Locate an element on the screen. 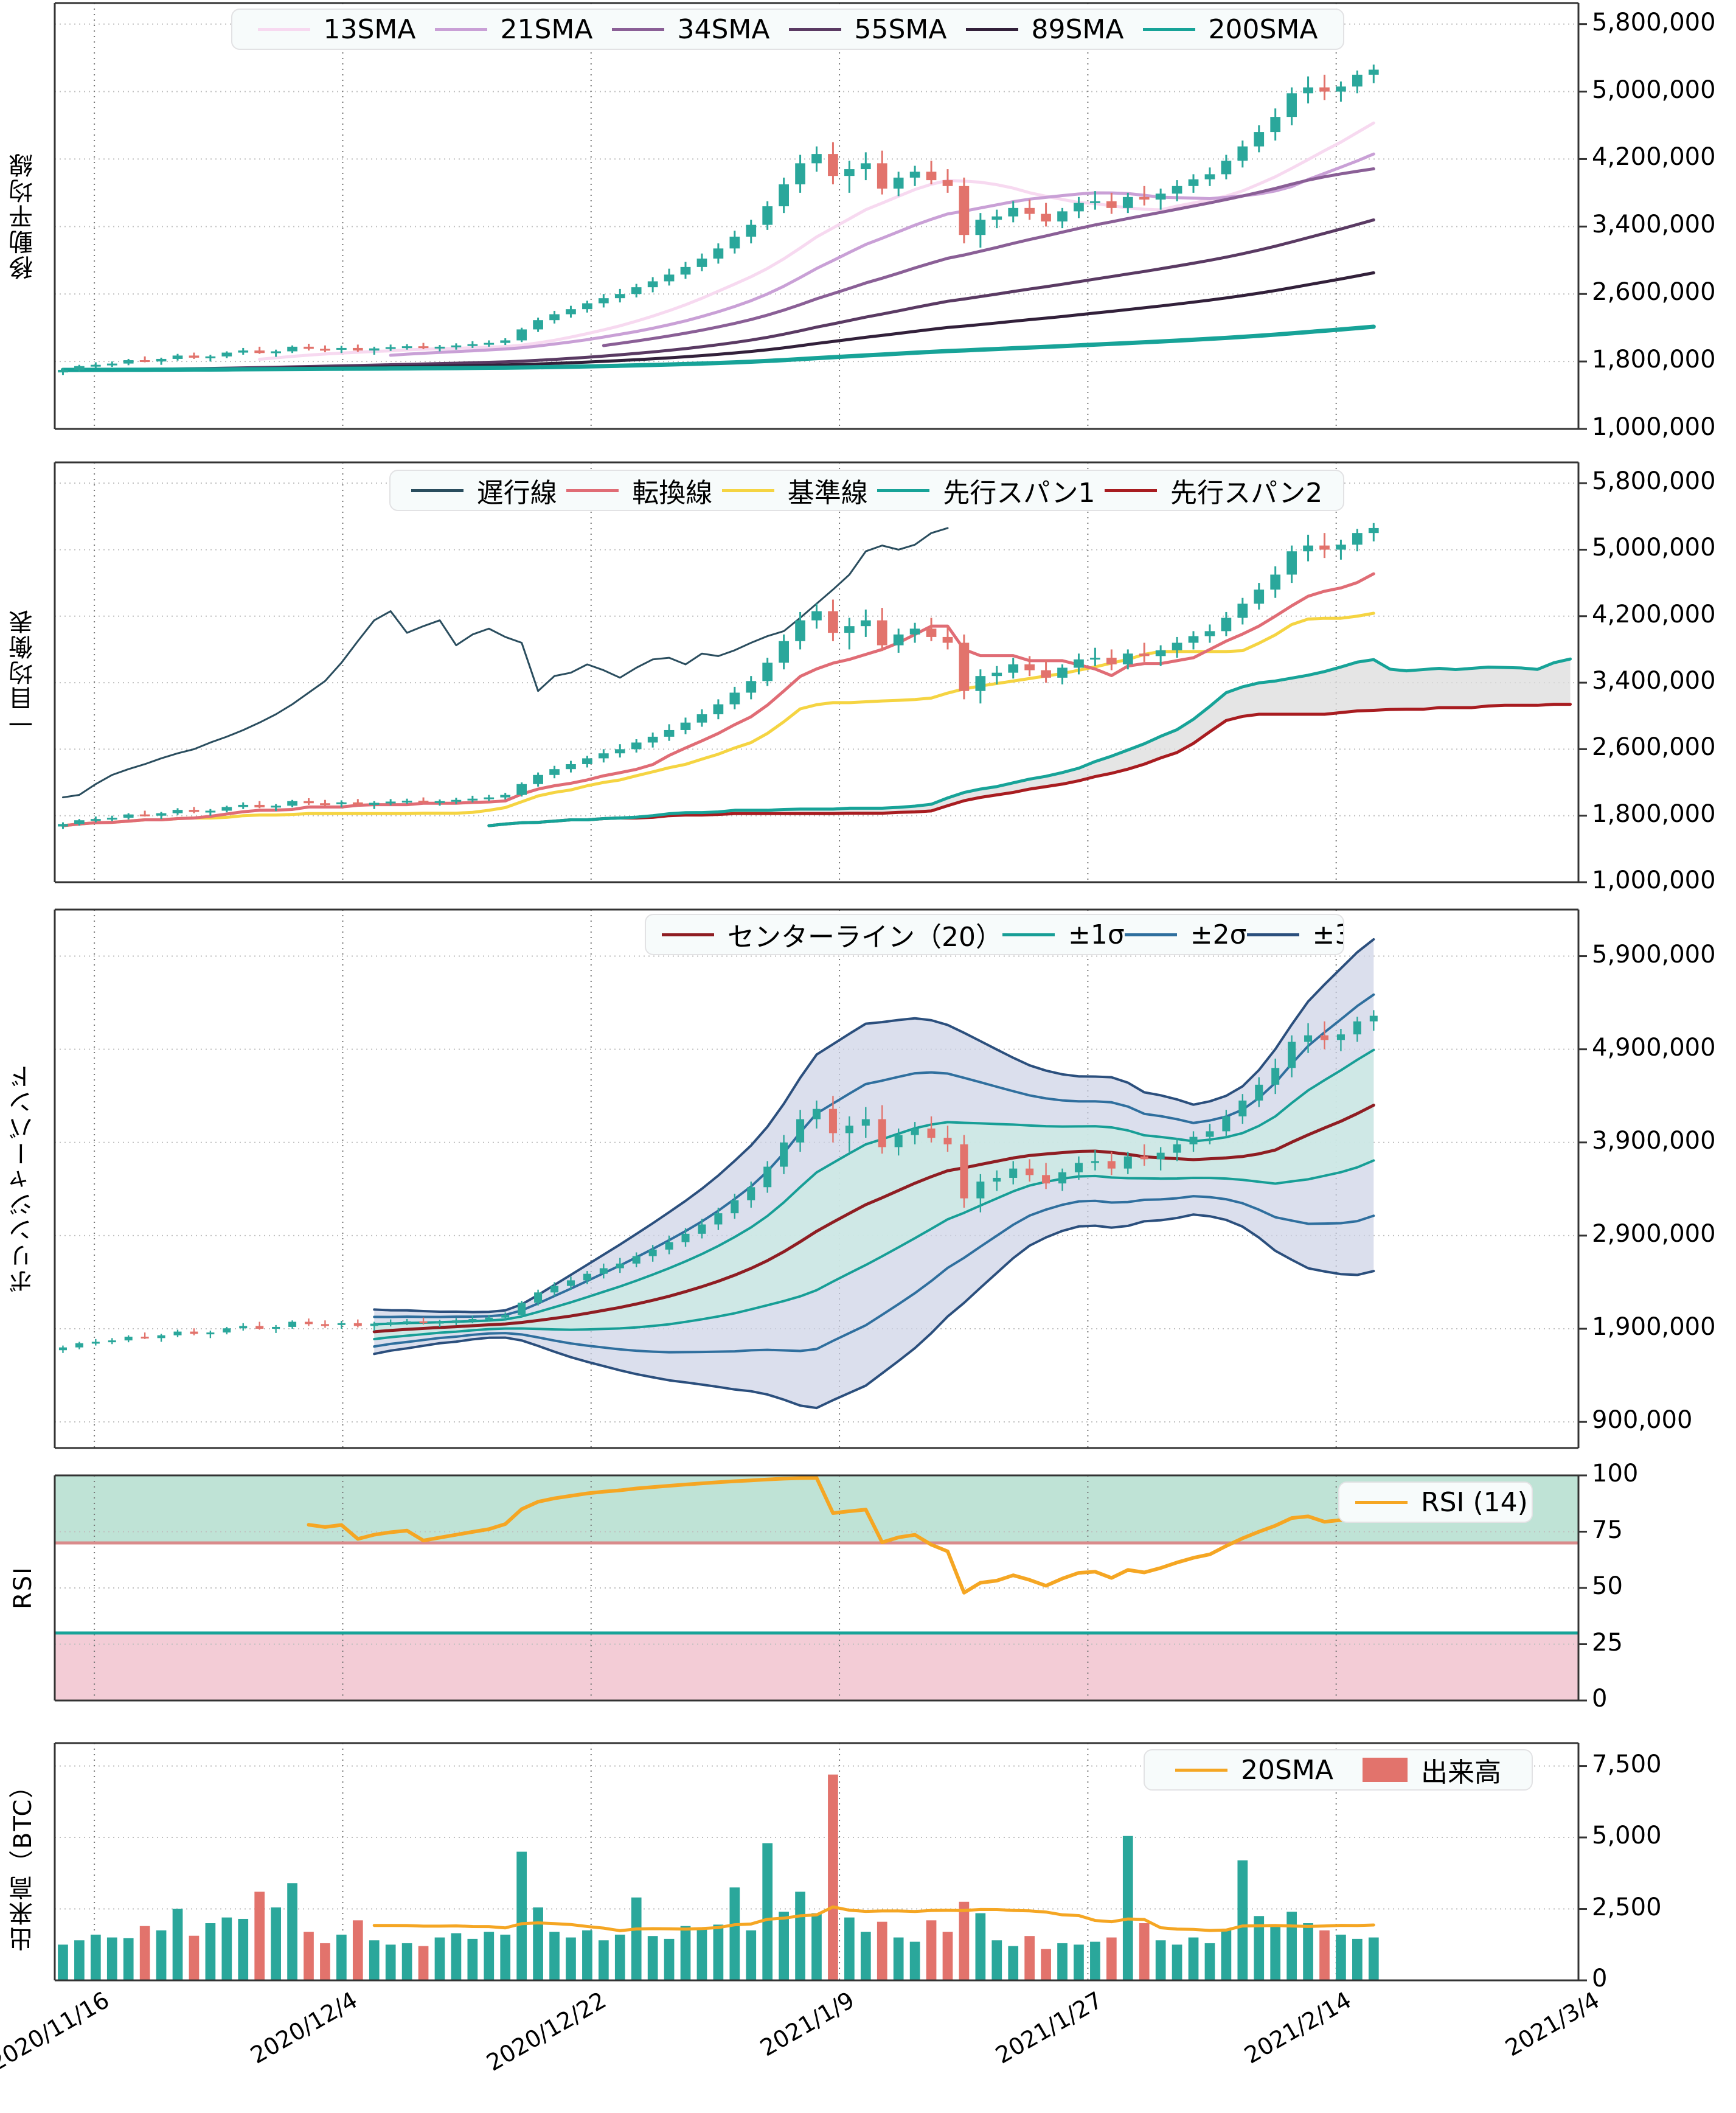 The width and height of the screenshot is (1736, 2113). legend-item-ichimoku-3: 先行スパン1 is located at coordinates (986, 490).